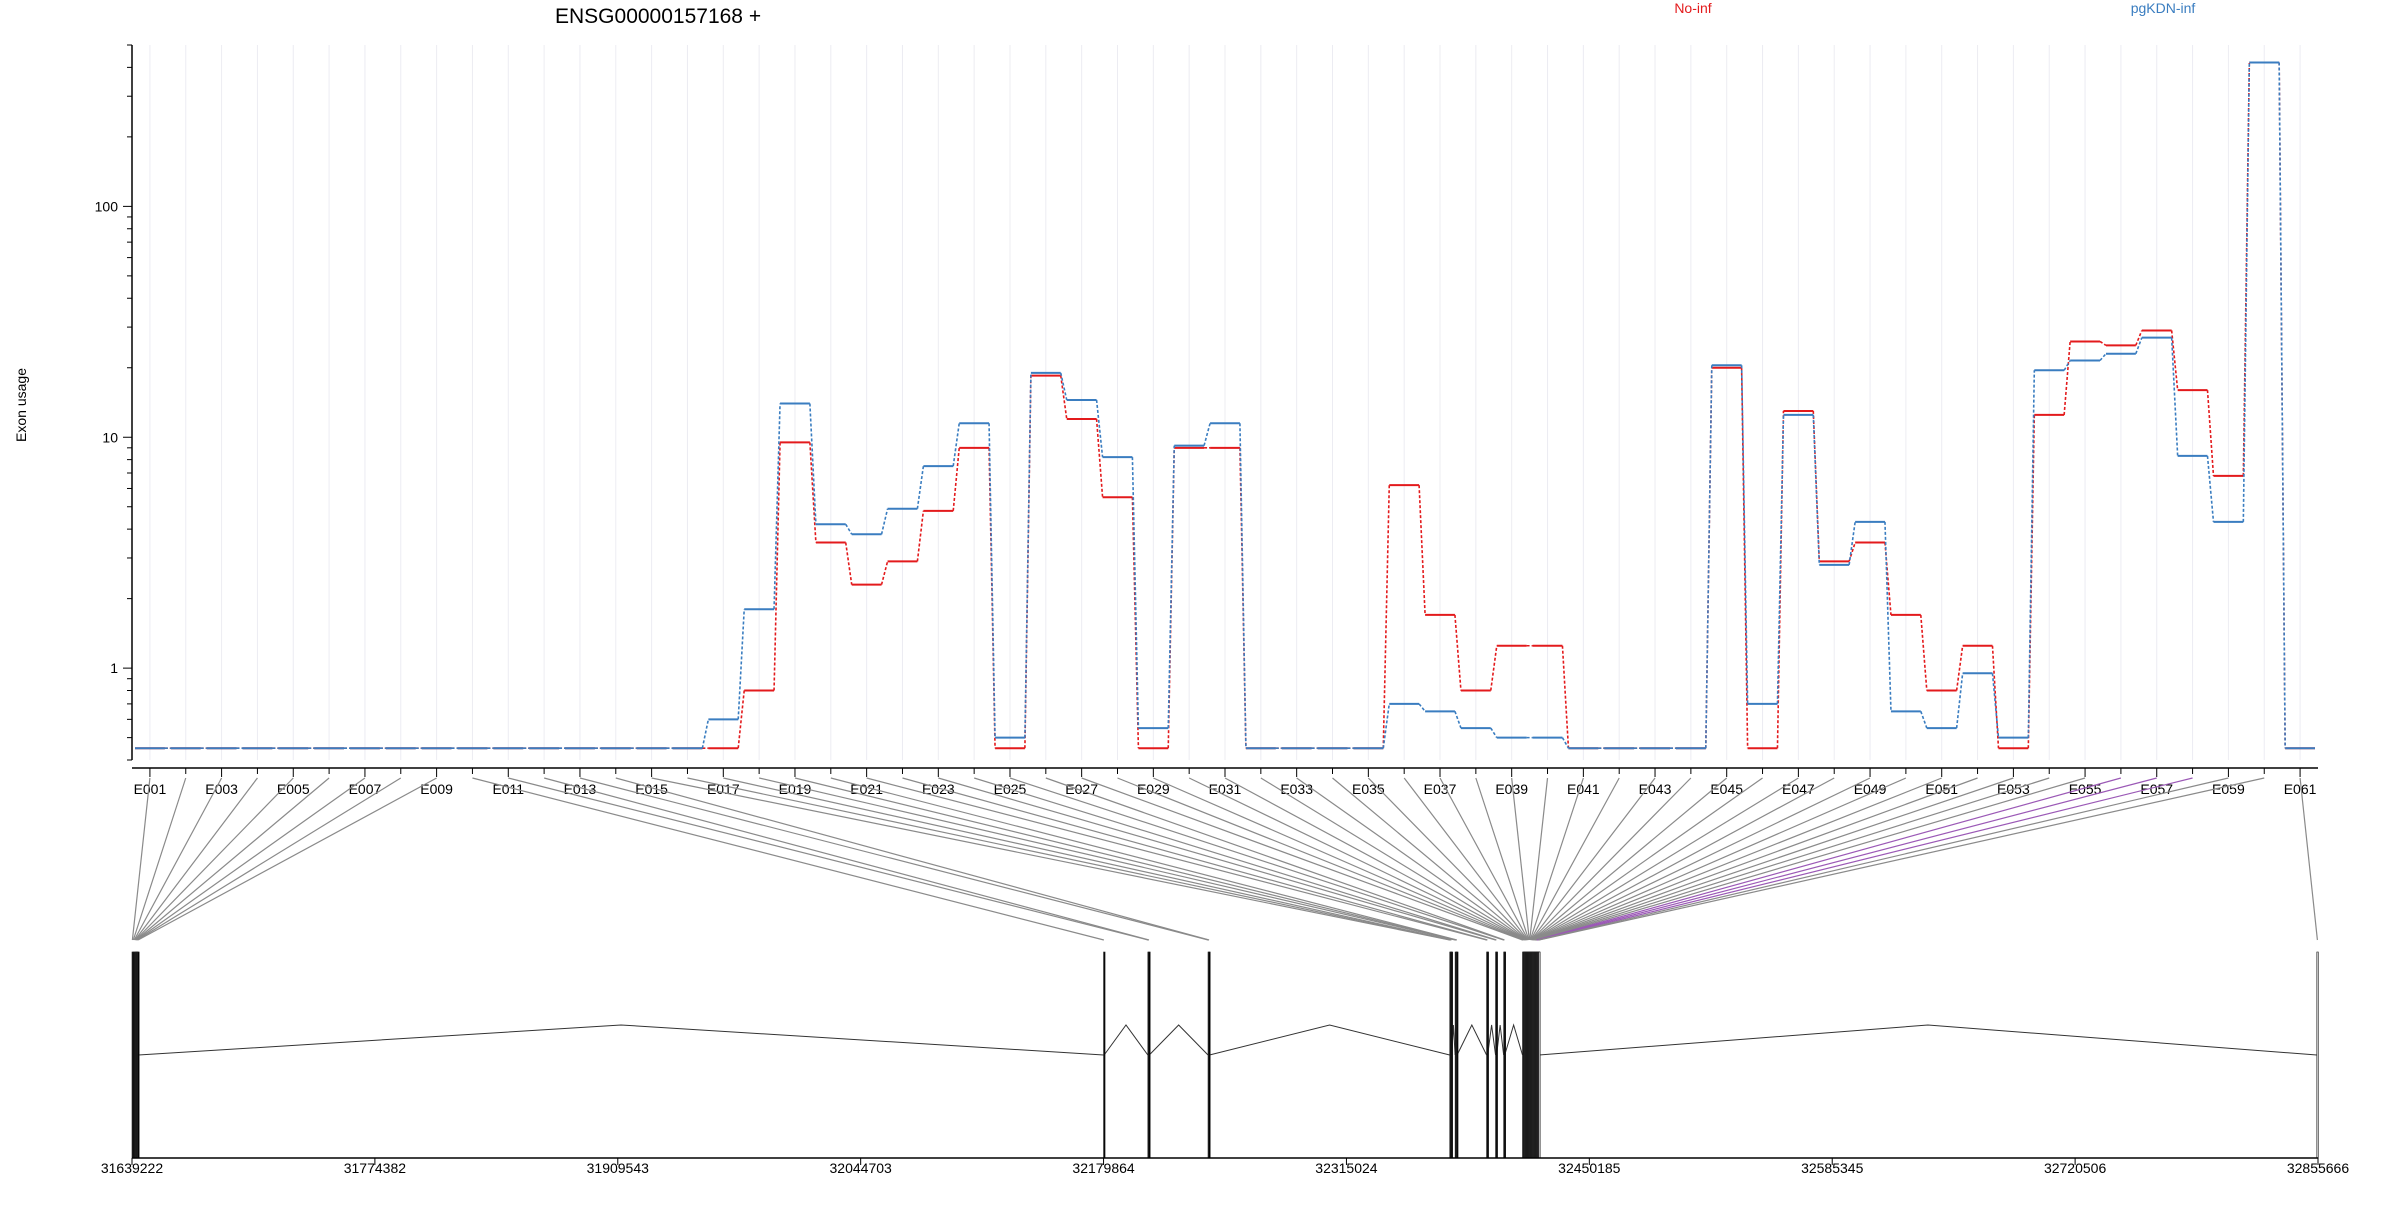 The width and height of the screenshot is (2400, 1205). I want to click on x-tick-label: E043, so click(1655, 789).